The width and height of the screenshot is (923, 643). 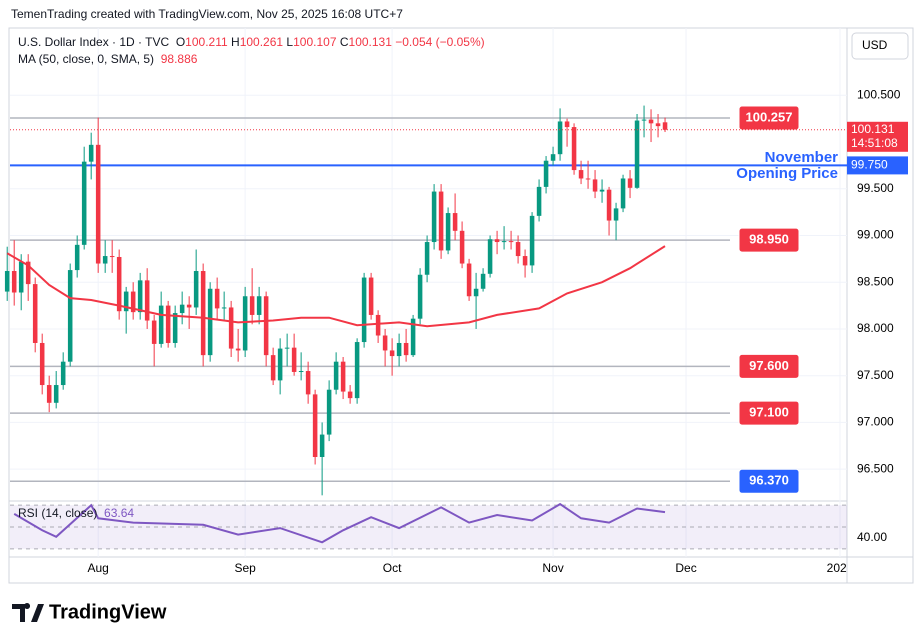 What do you see at coordinates (86, 59) in the screenshot?
I see `ma-name: MA (50, close, 0, SMA, 5)` at bounding box center [86, 59].